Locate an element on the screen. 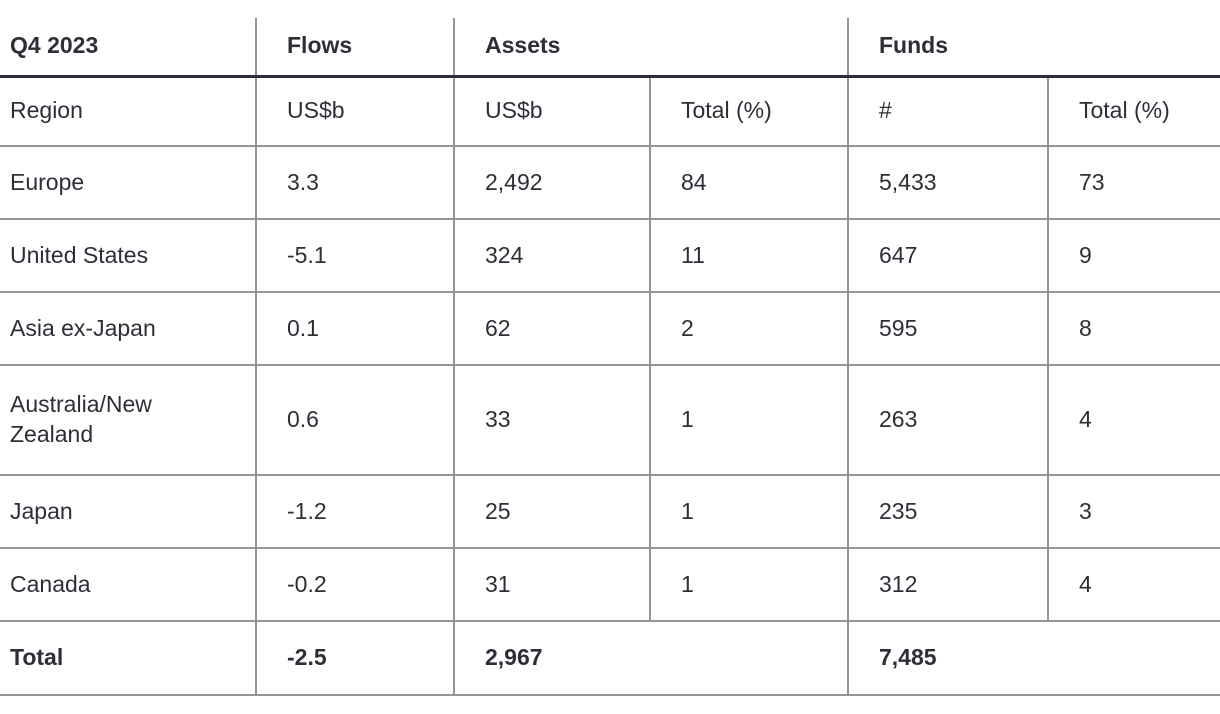 Image resolution: width=1220 pixels, height=714 pixels. cell-assets: 25 is located at coordinates (552, 512).